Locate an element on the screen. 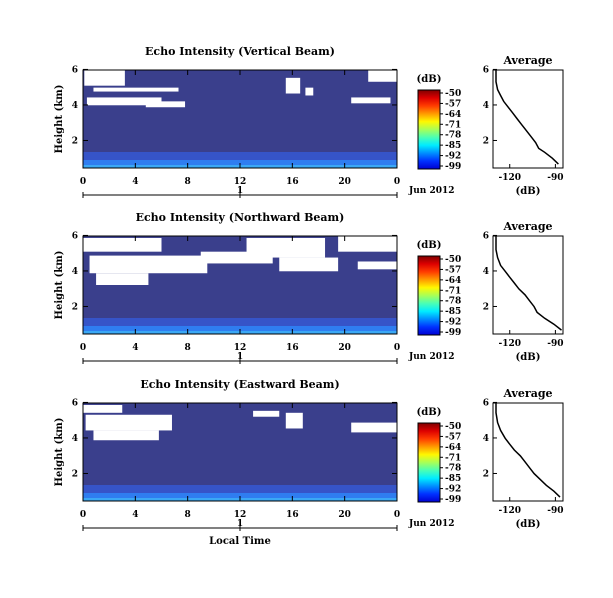 The width and height of the screenshot is (613, 598). average-title: Average is located at coordinates (527, 226).